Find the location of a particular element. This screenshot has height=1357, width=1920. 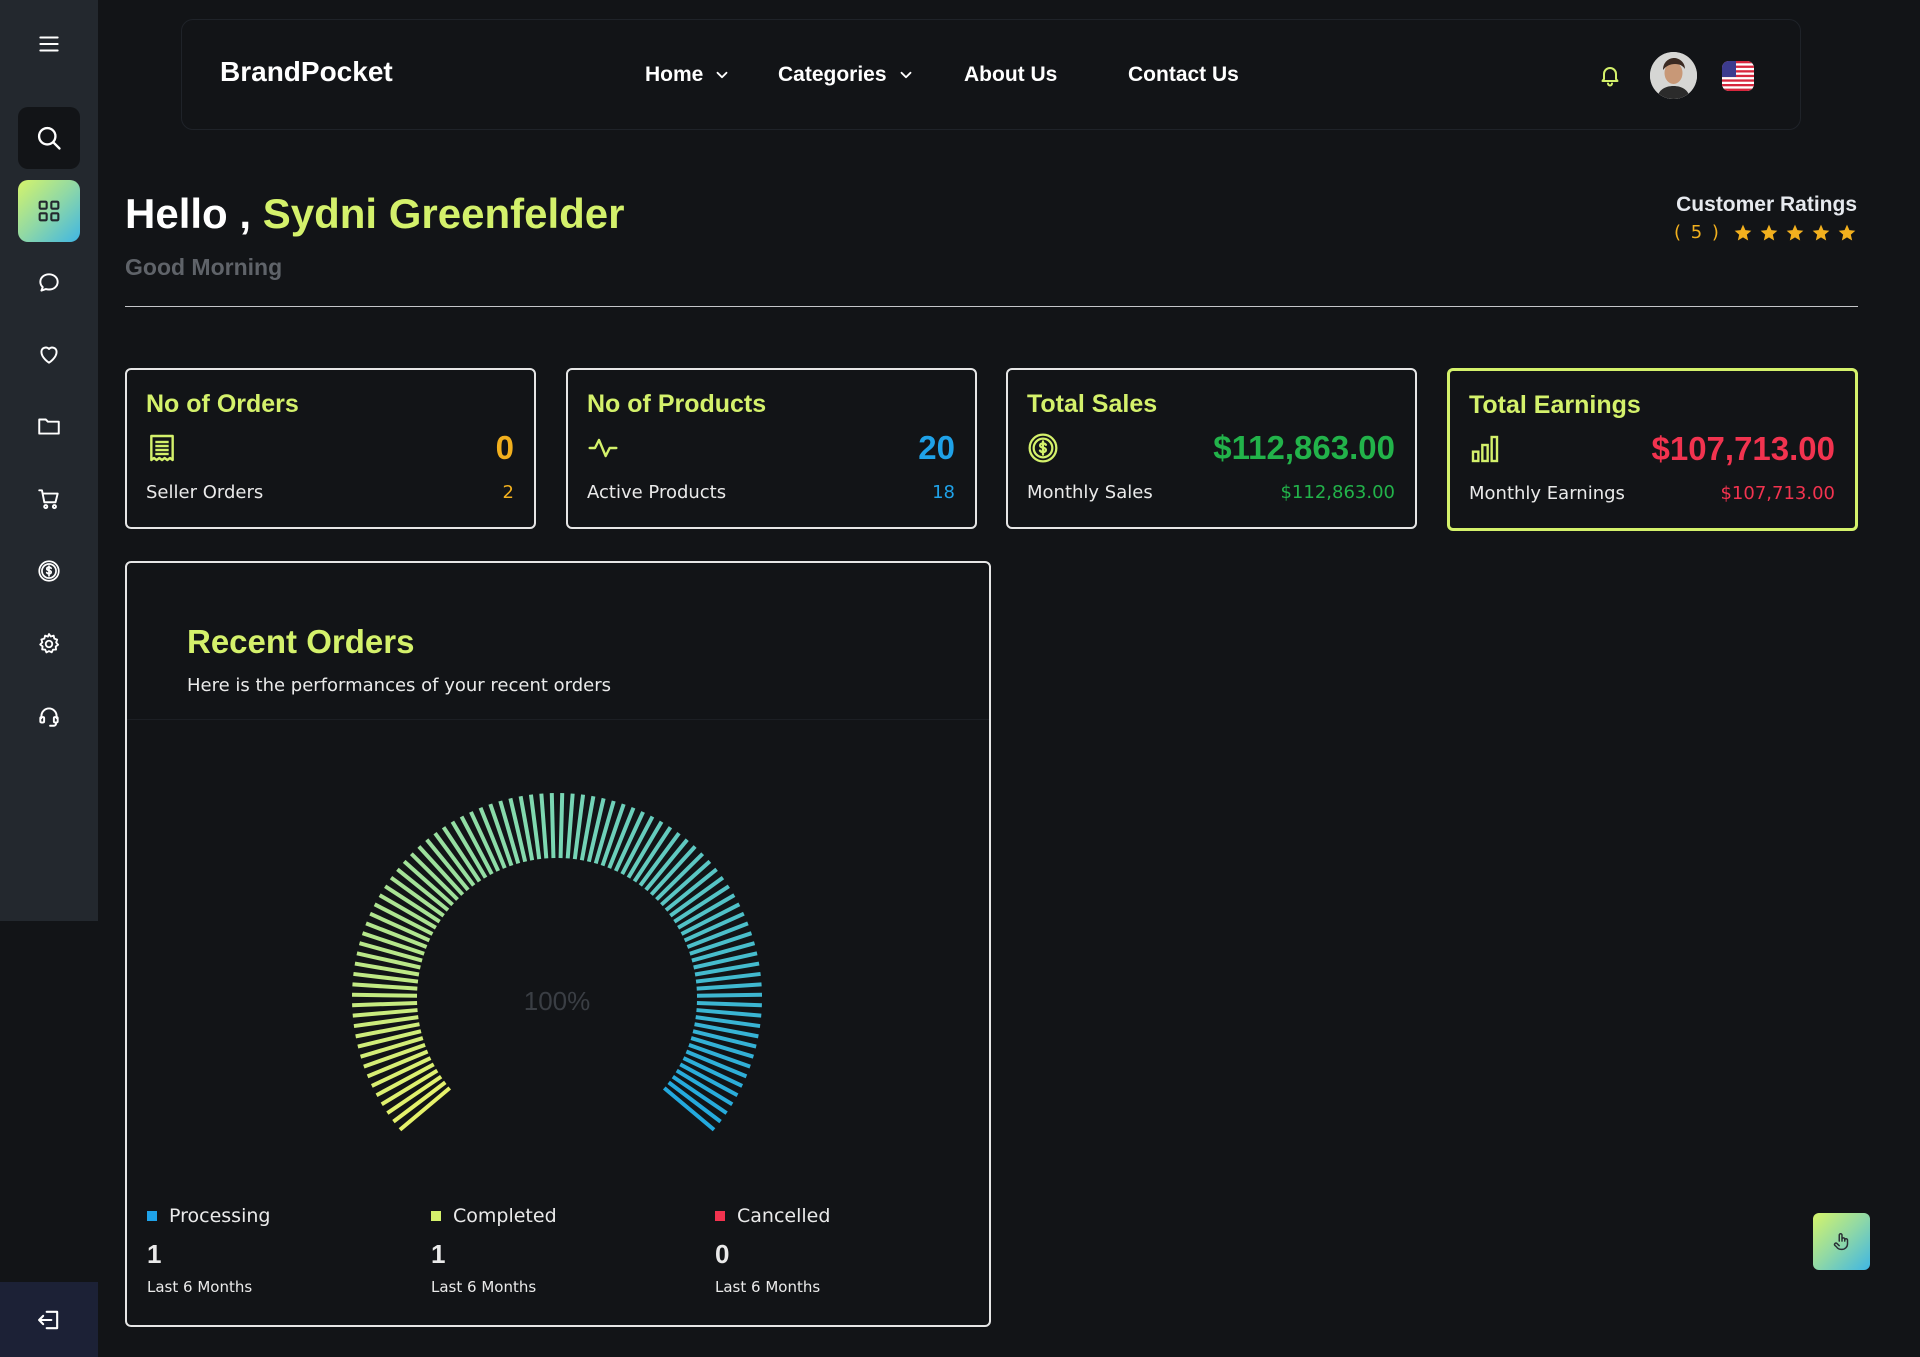

bar-chart-icon is located at coordinates (1485, 449).